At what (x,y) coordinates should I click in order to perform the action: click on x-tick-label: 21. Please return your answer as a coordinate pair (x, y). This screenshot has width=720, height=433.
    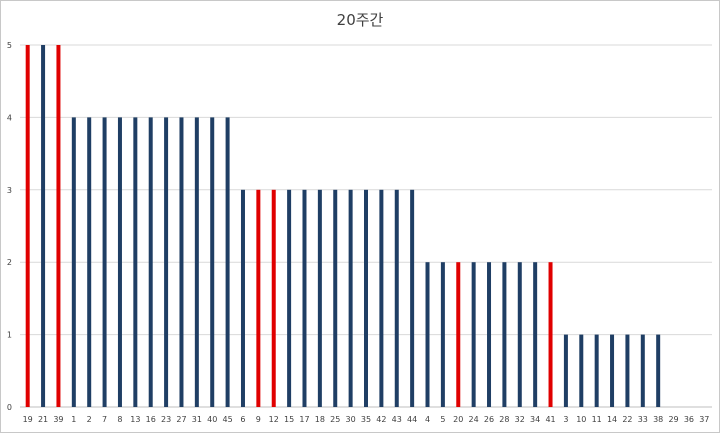
    Looking at the image, I should click on (43, 419).